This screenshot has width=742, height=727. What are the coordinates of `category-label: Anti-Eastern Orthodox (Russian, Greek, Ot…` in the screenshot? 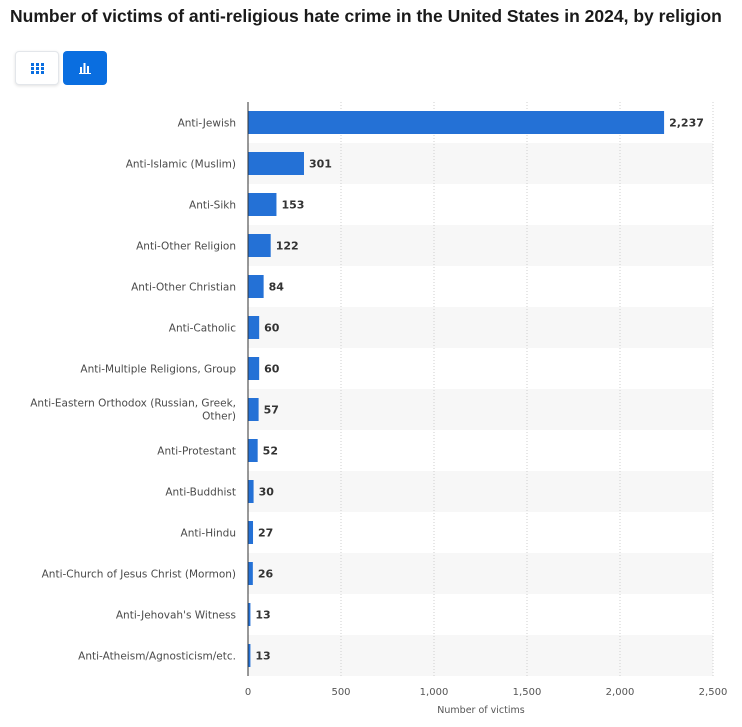 It's located at (133, 410).